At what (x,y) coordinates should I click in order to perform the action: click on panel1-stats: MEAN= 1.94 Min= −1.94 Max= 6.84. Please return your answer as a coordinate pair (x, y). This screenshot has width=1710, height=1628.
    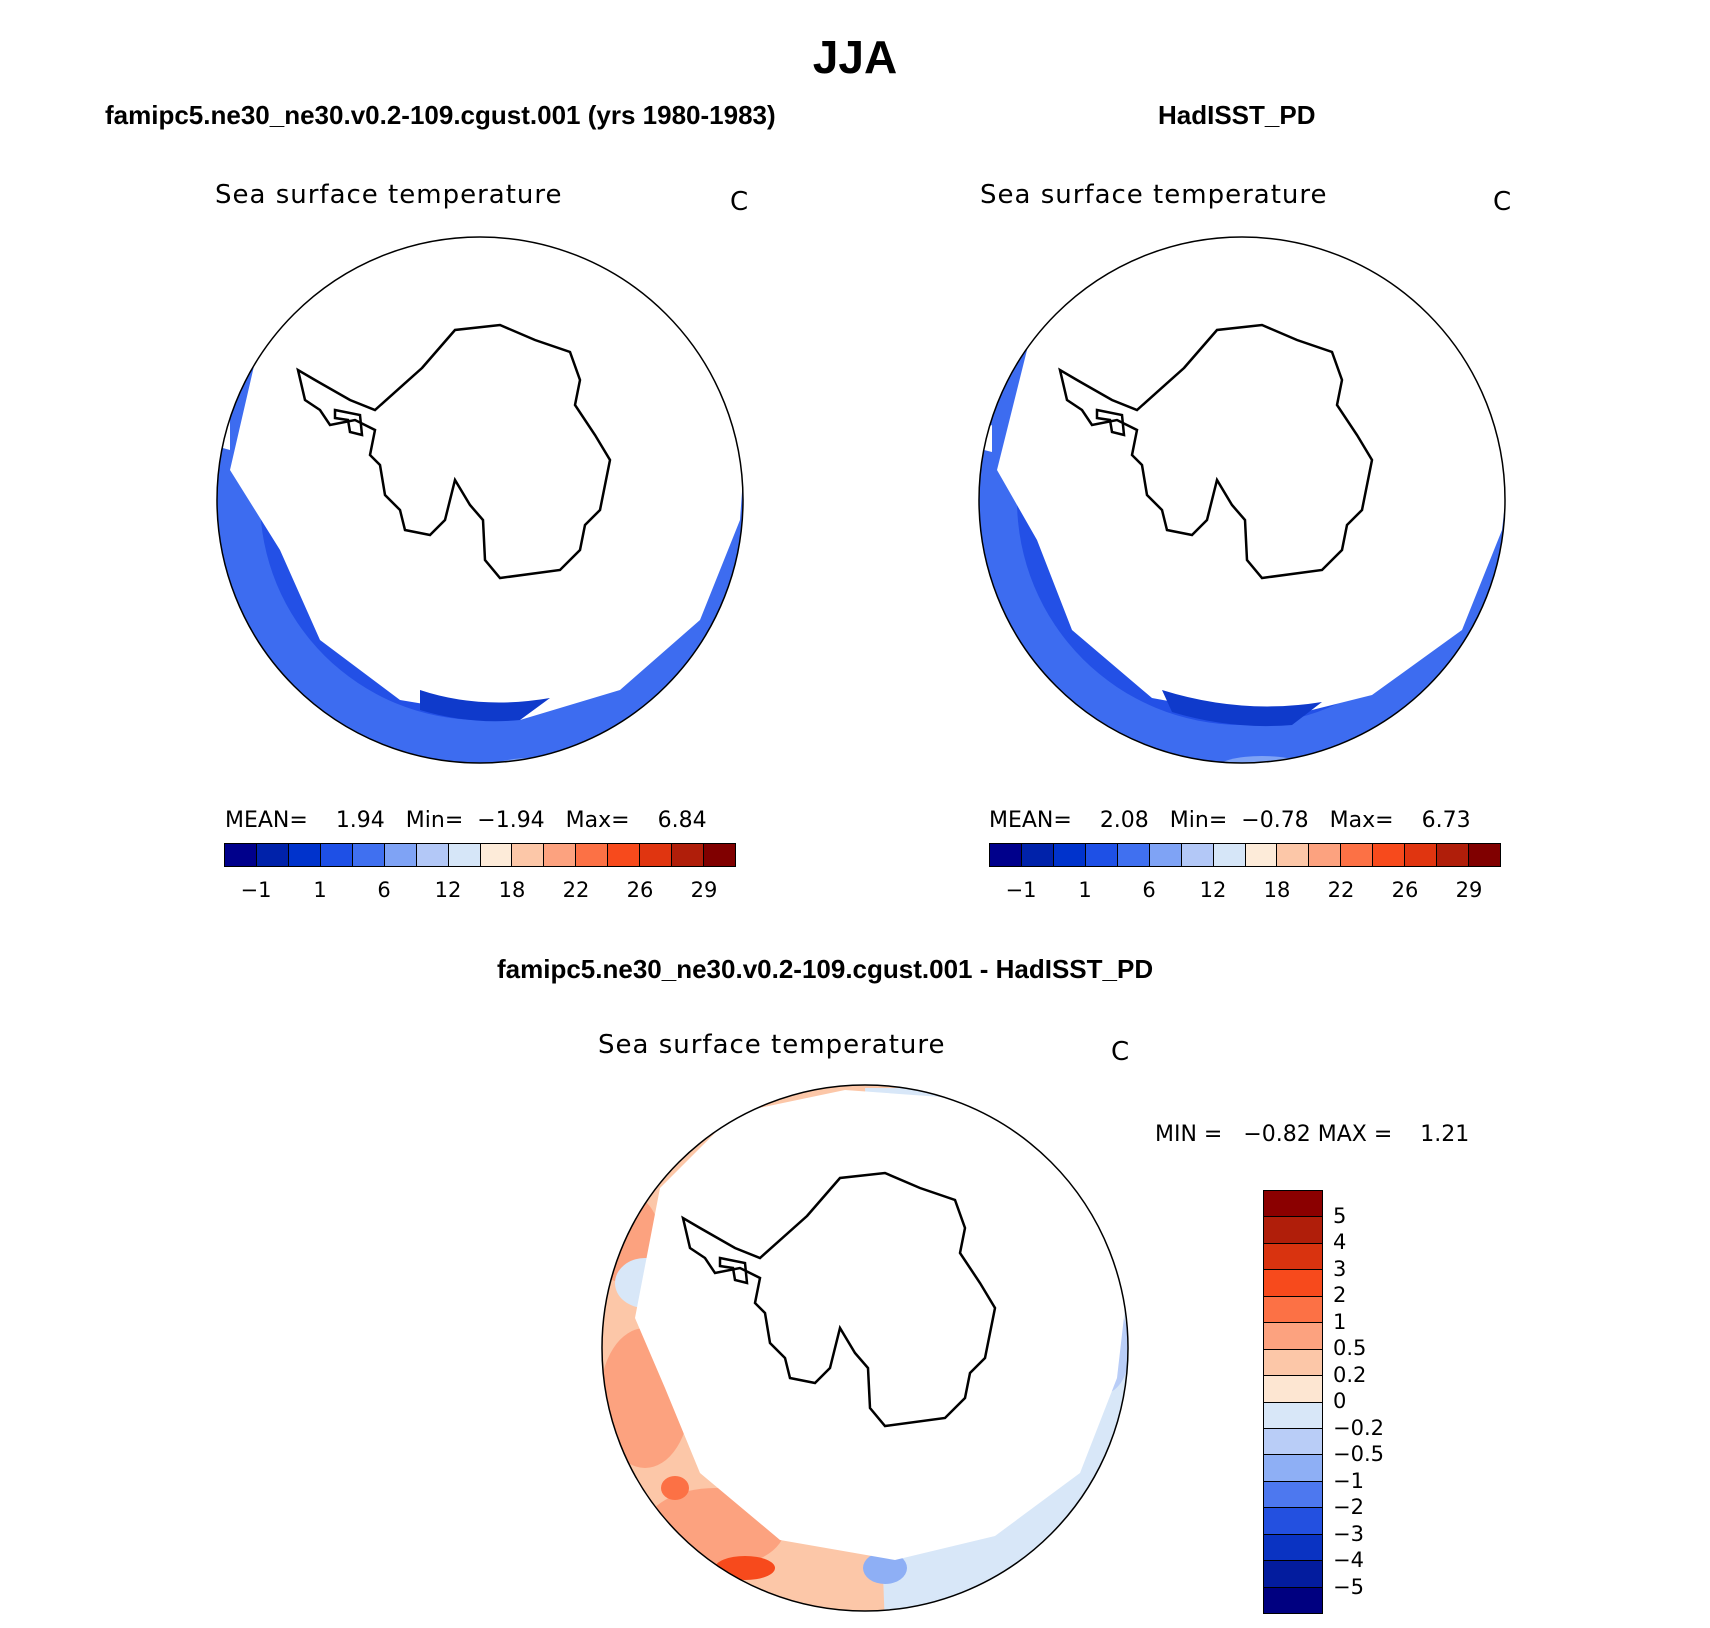
    Looking at the image, I should click on (466, 820).